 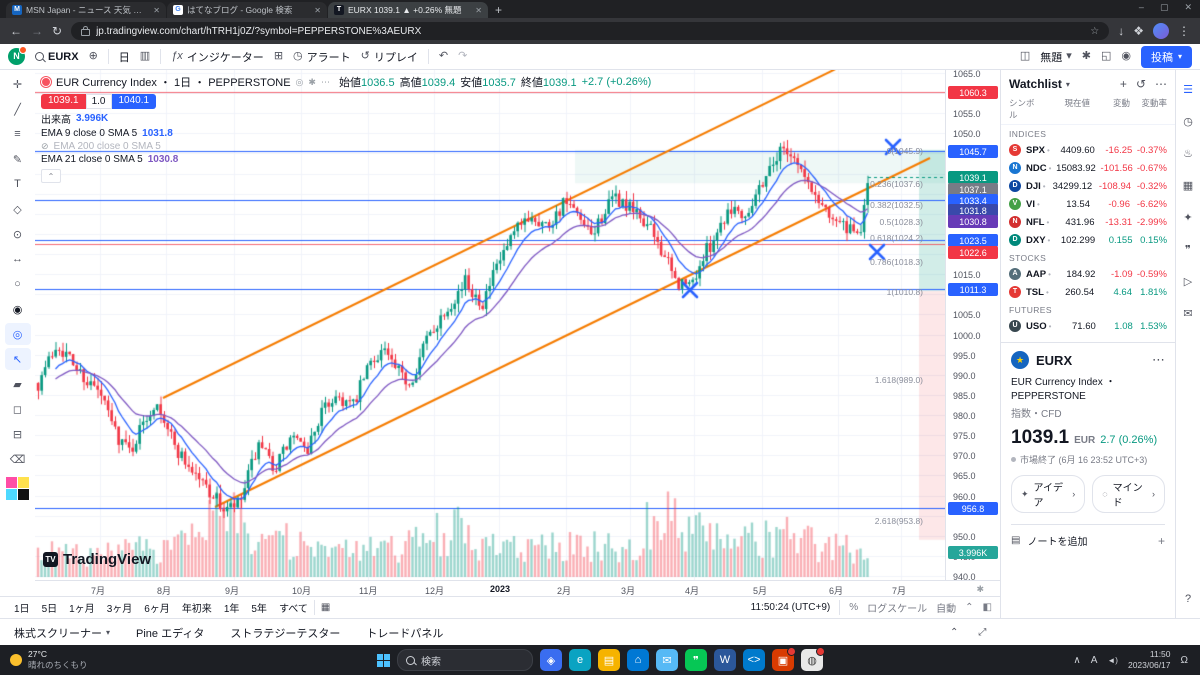 What do you see at coordinates (17, 134) in the screenshot?
I see `fib-retracement-tool: ≡` at bounding box center [17, 134].